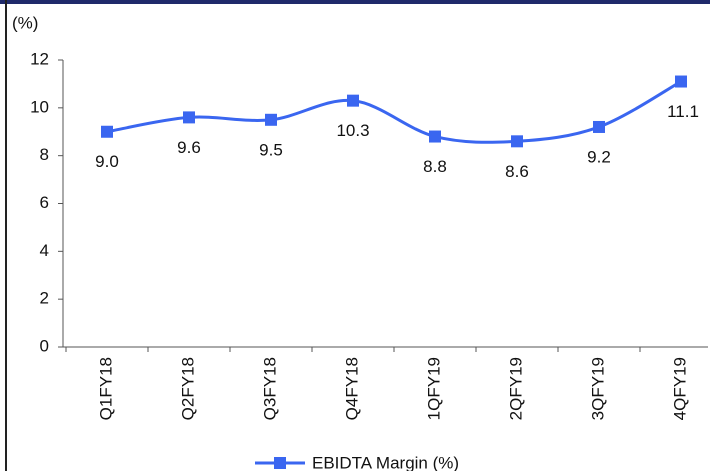 This screenshot has width=710, height=471. I want to click on data-label: 9.0, so click(107, 161).